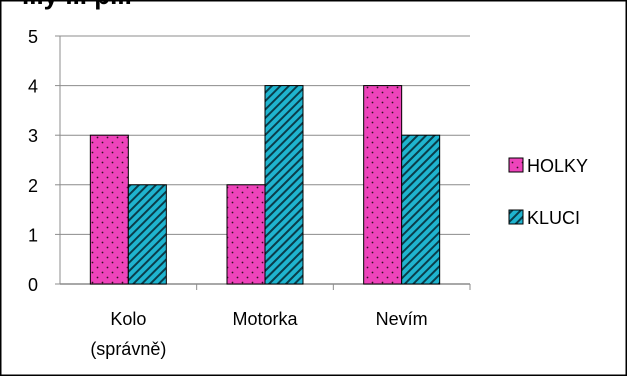  What do you see at coordinates (265, 319) in the screenshot?
I see `x-tick-label: Motorka` at bounding box center [265, 319].